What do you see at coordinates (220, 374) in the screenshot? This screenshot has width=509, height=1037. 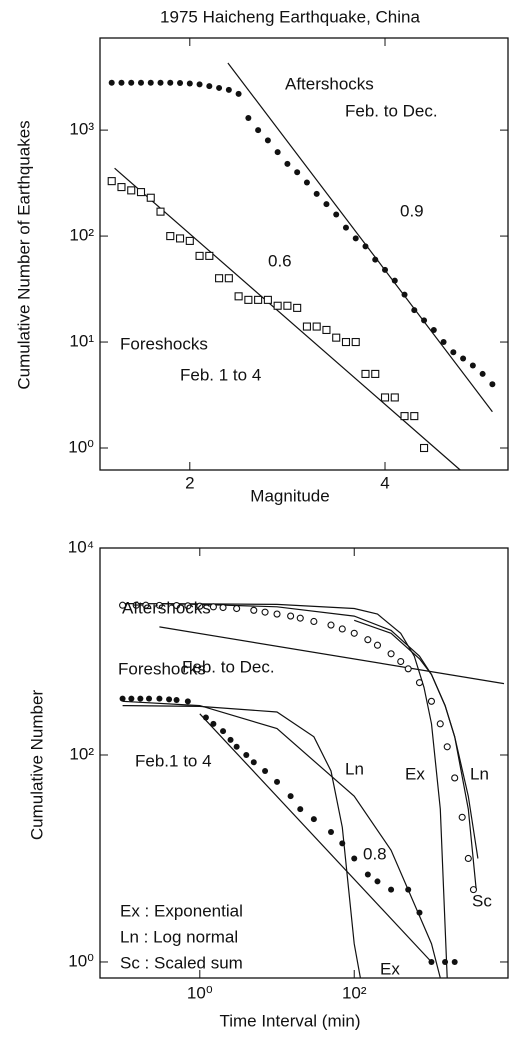 I see `series-subtitle: Feb. 1 to 4` at bounding box center [220, 374].